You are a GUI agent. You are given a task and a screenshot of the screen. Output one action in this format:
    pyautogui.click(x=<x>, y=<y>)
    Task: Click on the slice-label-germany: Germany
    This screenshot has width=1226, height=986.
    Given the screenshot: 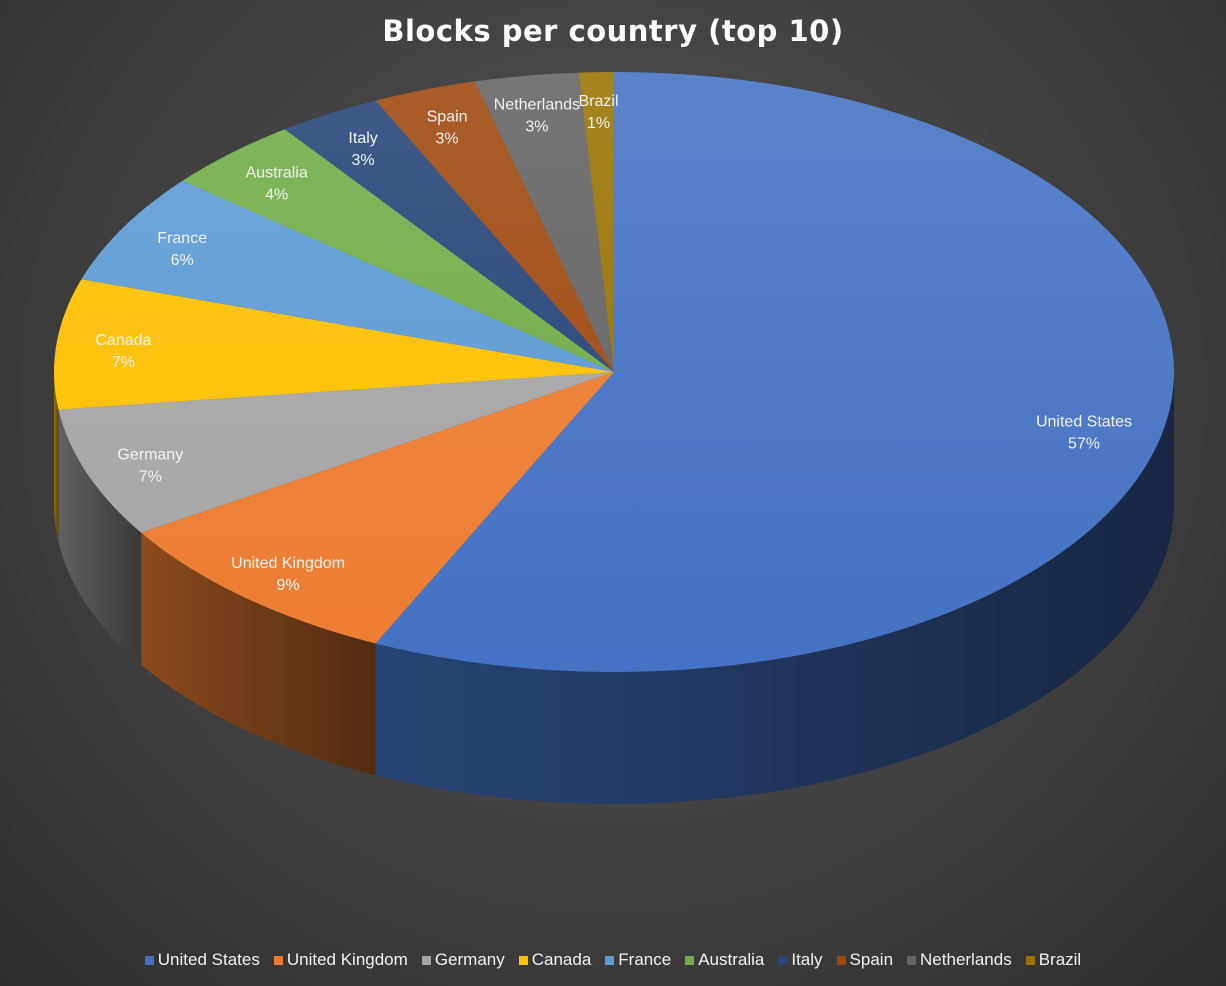 What is the action you would take?
    pyautogui.click(x=150, y=454)
    